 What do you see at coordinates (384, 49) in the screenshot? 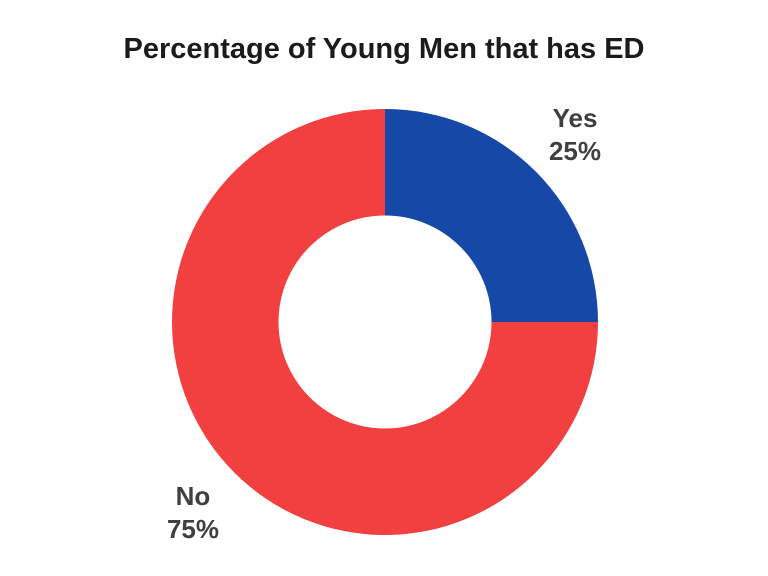
I see `chart-title: Percentage of Young Men that has ED` at bounding box center [384, 49].